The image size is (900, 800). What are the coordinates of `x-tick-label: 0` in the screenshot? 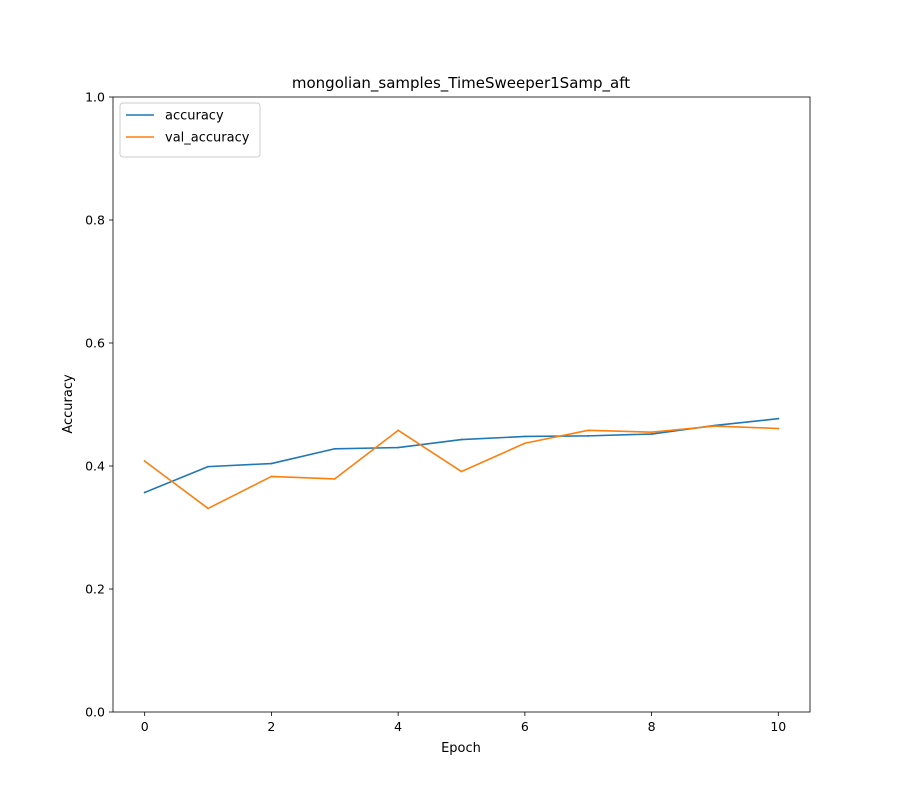 It's located at (145, 726).